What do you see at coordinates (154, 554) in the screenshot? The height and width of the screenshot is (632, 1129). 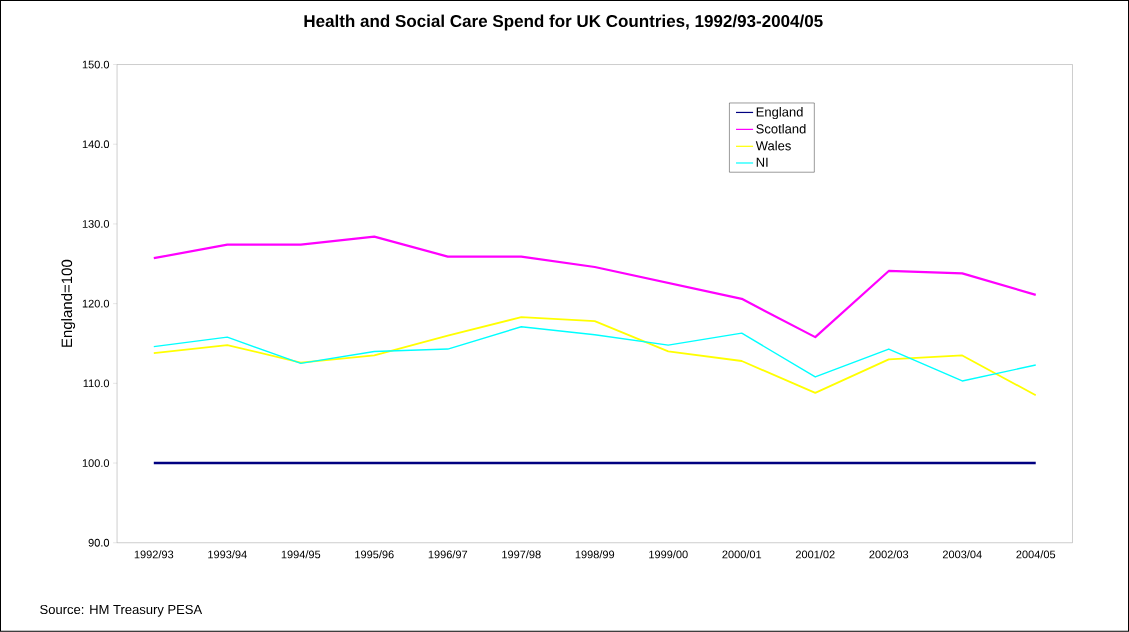 I see `x-tick-label: 1992/93` at bounding box center [154, 554].